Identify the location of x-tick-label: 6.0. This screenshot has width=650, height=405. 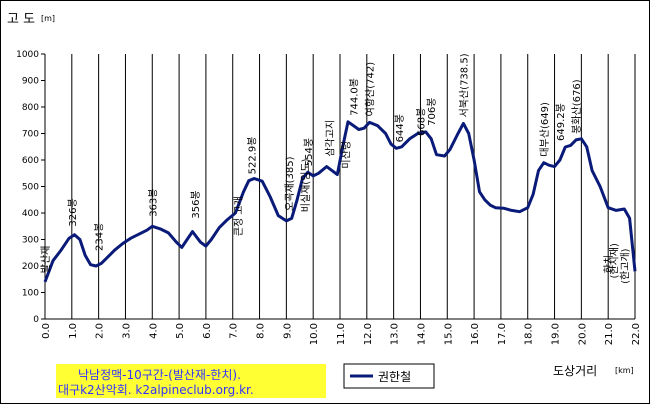
(207, 331).